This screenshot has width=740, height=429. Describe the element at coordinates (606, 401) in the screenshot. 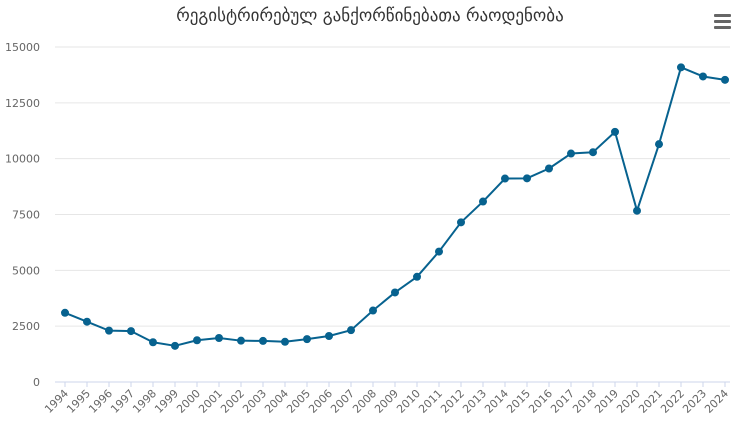

I see `x-tick-label: 2019` at that location.